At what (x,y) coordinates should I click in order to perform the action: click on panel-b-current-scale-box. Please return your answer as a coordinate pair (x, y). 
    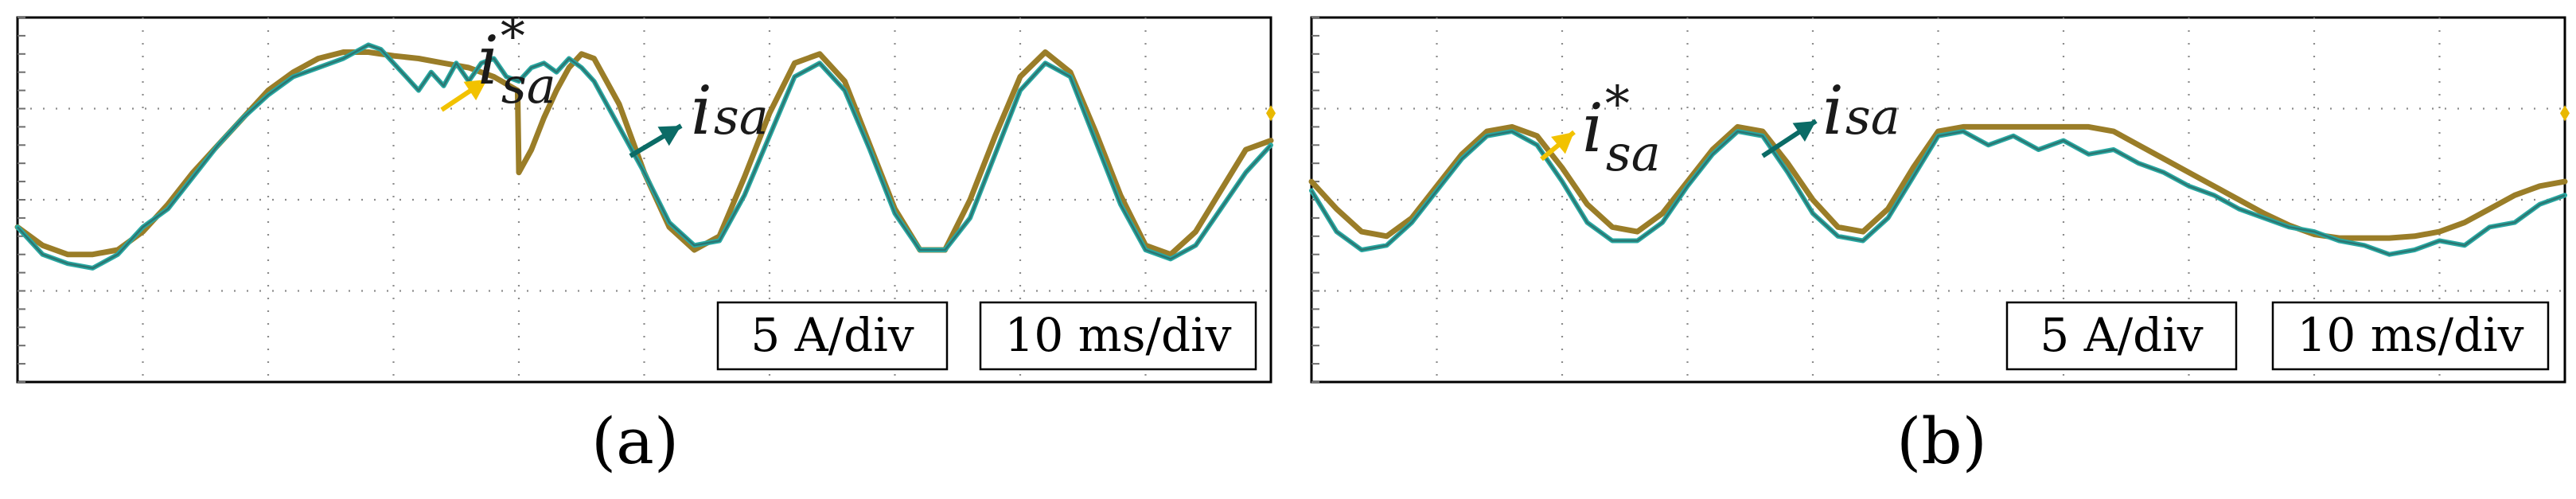
    Looking at the image, I should click on (2121, 336).